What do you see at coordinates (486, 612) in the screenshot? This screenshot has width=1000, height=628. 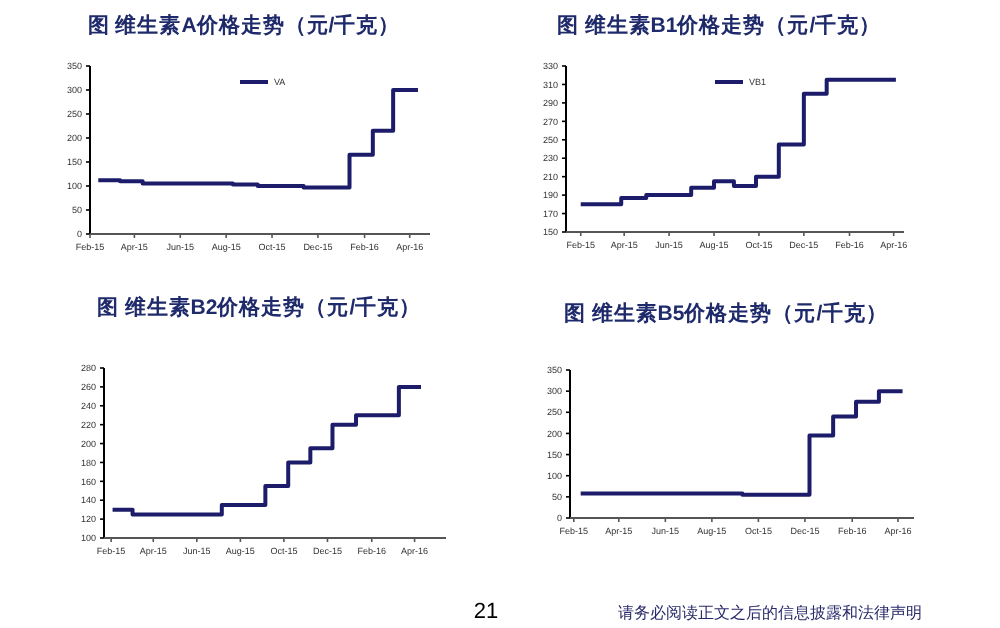 I see `text: 21` at bounding box center [486, 612].